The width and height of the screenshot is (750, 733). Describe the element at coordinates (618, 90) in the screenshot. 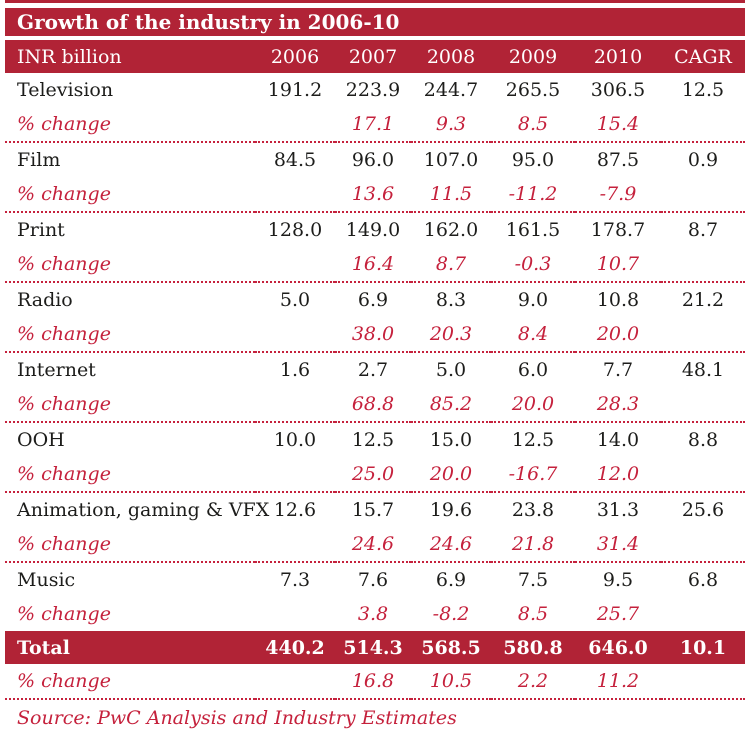

I see `cell-2010: 306.5` at that location.